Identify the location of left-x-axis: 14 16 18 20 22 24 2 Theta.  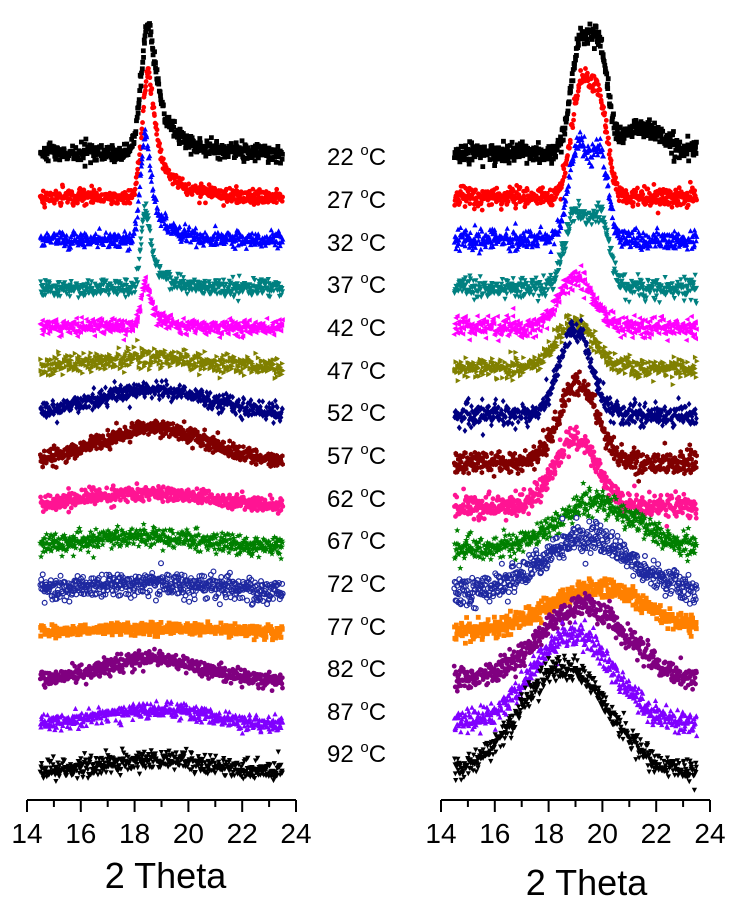
(161, 847).